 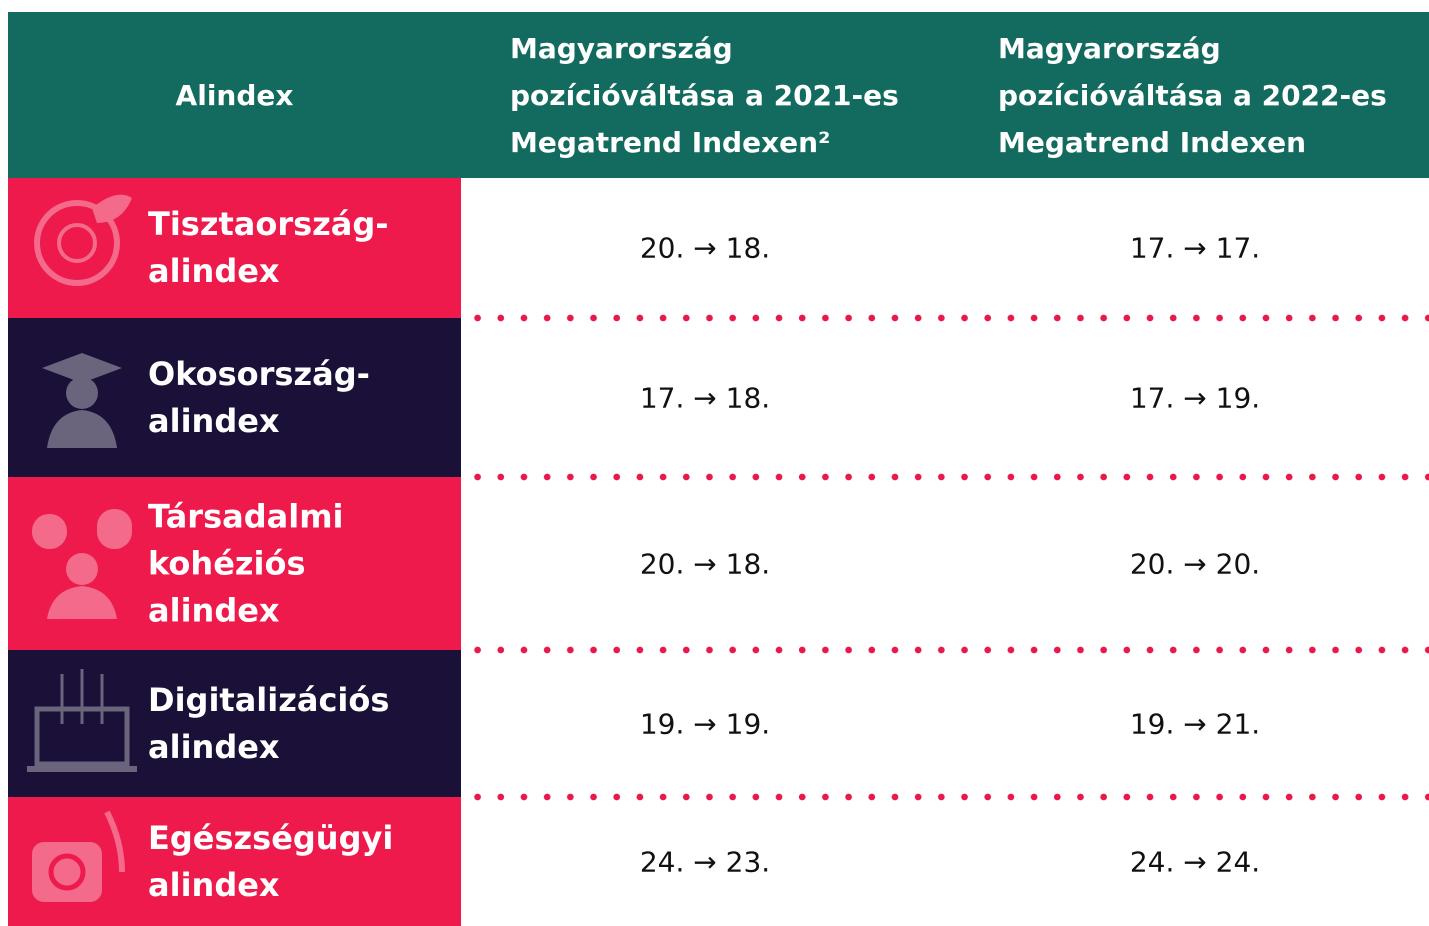 What do you see at coordinates (234, 95) in the screenshot?
I see `header-cell: Alindex` at bounding box center [234, 95].